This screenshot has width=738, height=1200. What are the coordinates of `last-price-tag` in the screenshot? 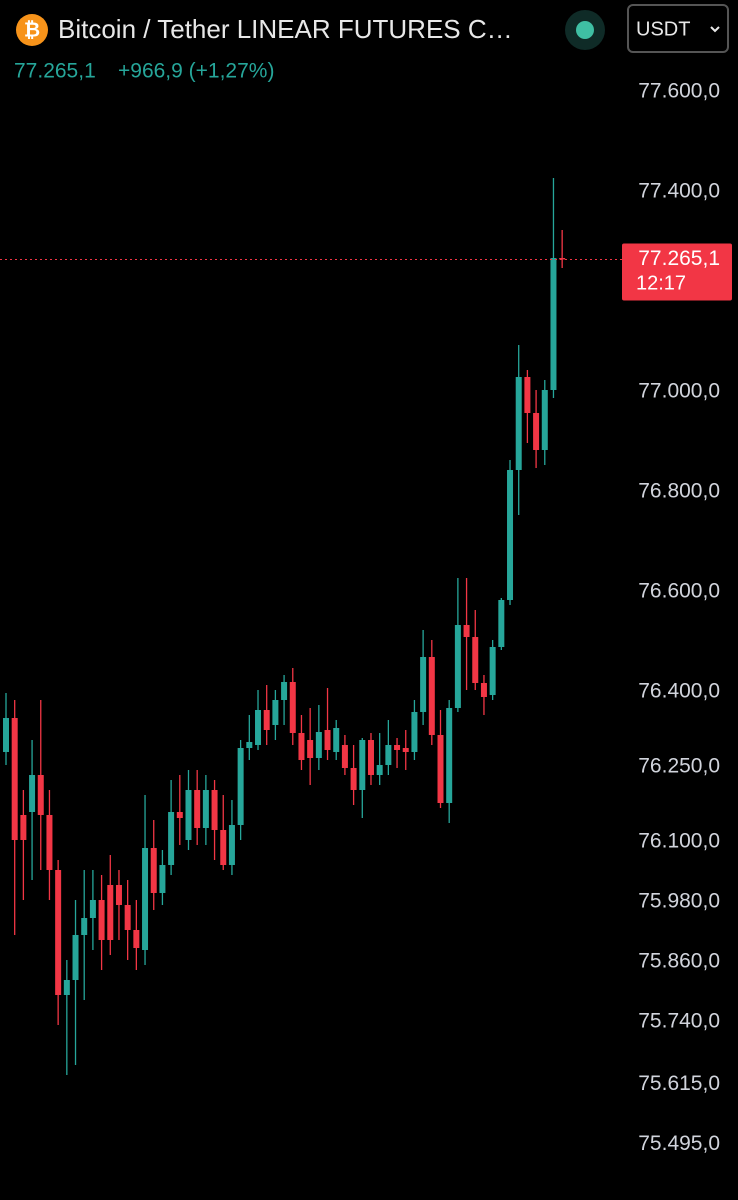 It's located at (677, 272).